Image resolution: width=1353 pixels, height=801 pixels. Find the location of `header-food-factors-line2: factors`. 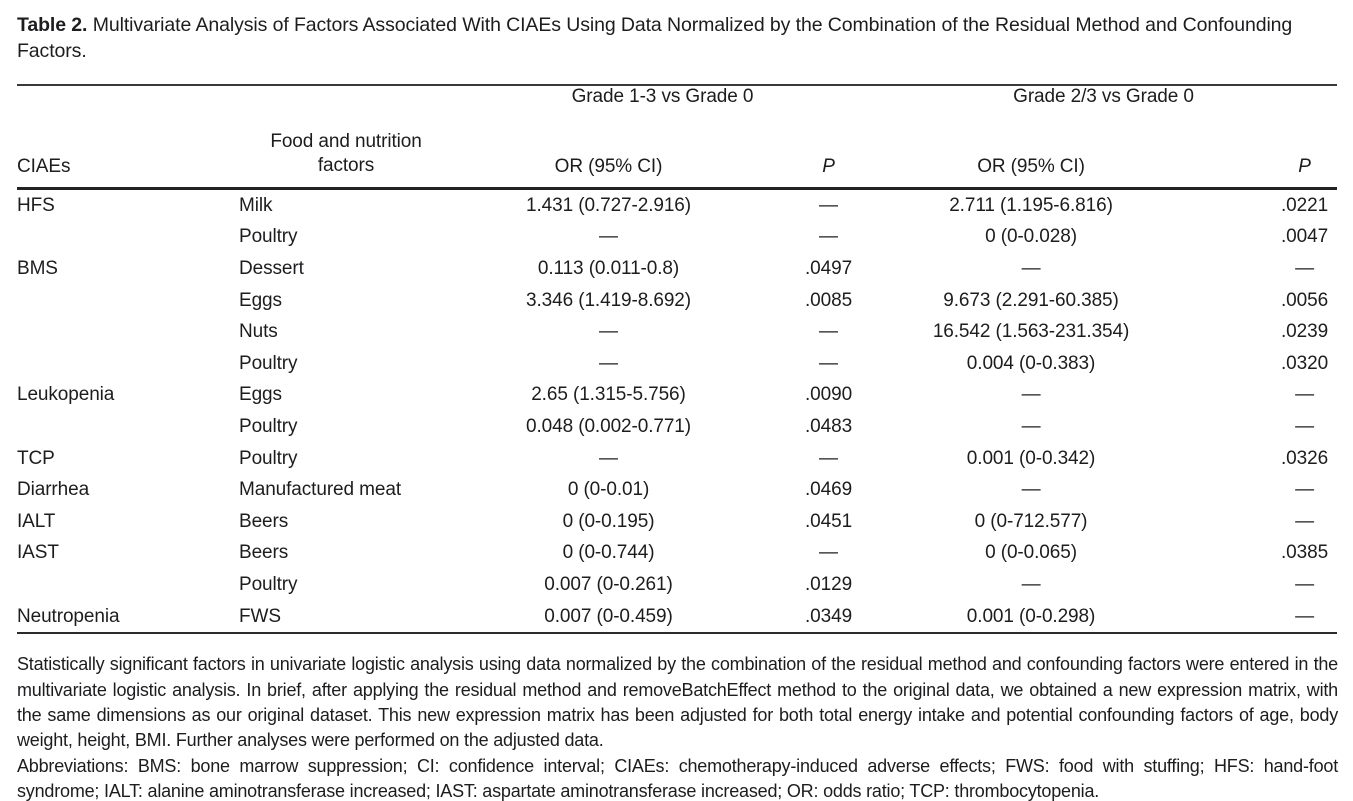

header-food-factors-line2: factors is located at coordinates (346, 165).